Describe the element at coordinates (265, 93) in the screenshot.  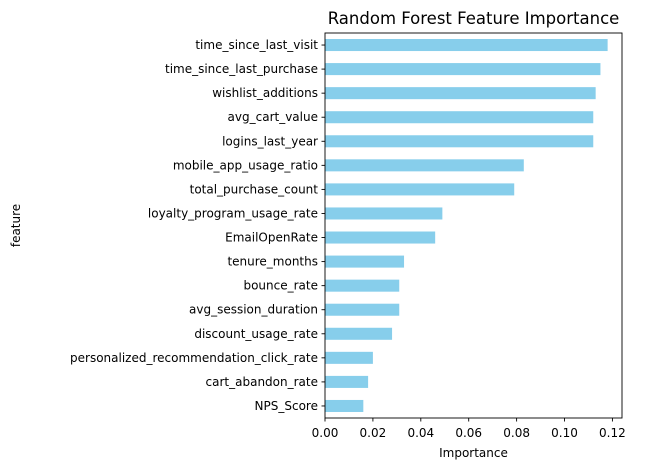
I see `y-tick-label: wishlist_additions` at that location.